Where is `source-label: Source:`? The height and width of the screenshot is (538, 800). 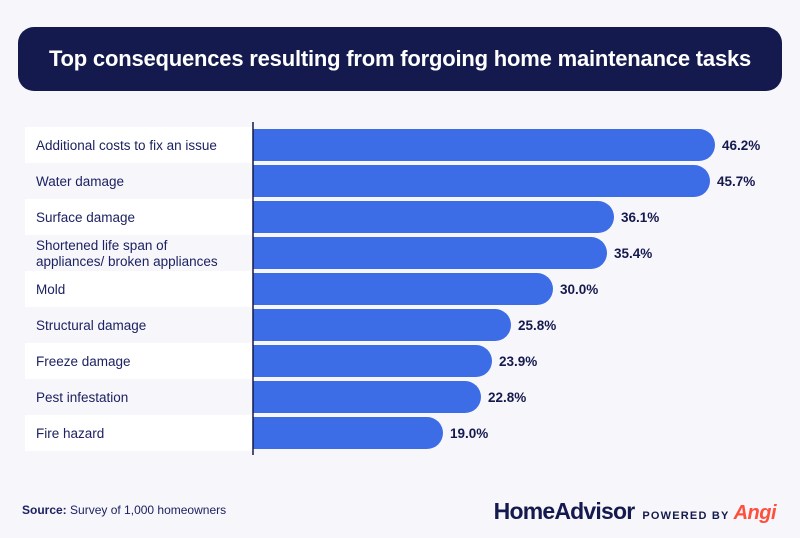
source-label: Source: is located at coordinates (44, 510).